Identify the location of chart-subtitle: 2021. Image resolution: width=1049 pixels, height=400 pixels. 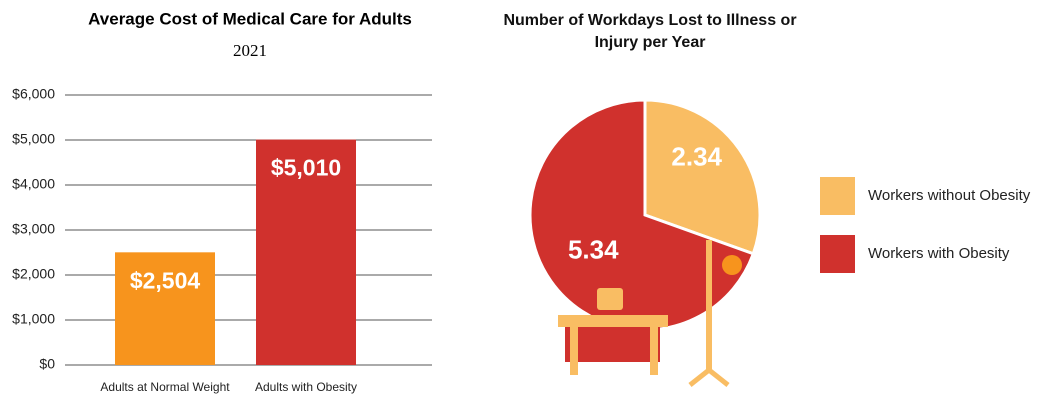
(250, 50).